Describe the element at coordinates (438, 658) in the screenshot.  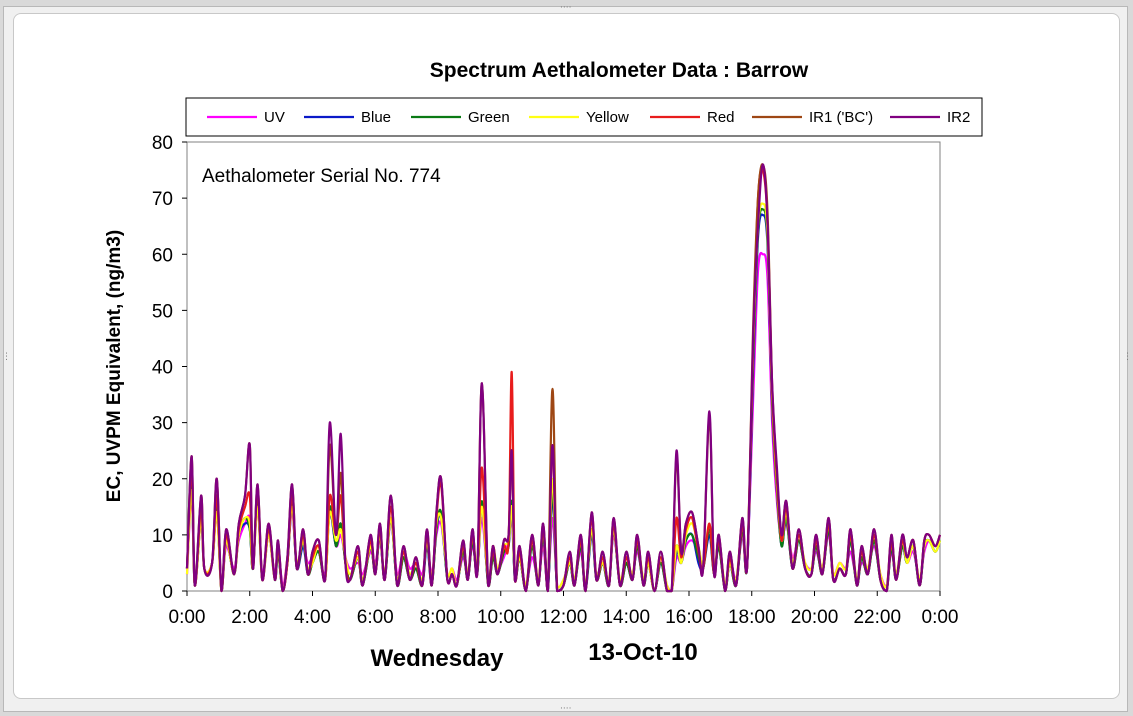
I see `x-axis-day-label: Wednesday` at that location.